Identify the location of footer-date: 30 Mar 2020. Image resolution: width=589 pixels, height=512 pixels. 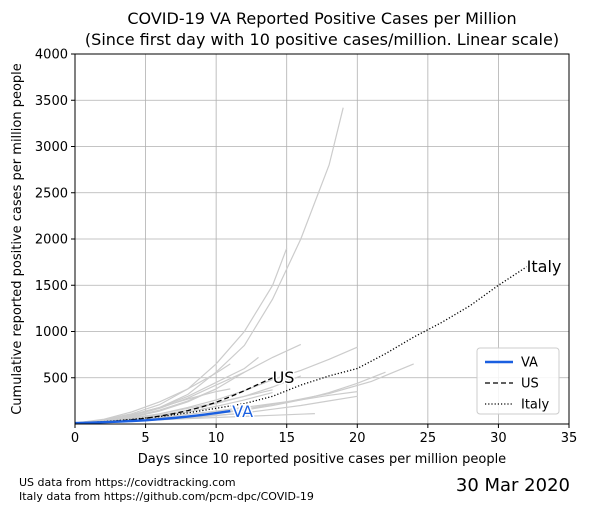
(512, 485).